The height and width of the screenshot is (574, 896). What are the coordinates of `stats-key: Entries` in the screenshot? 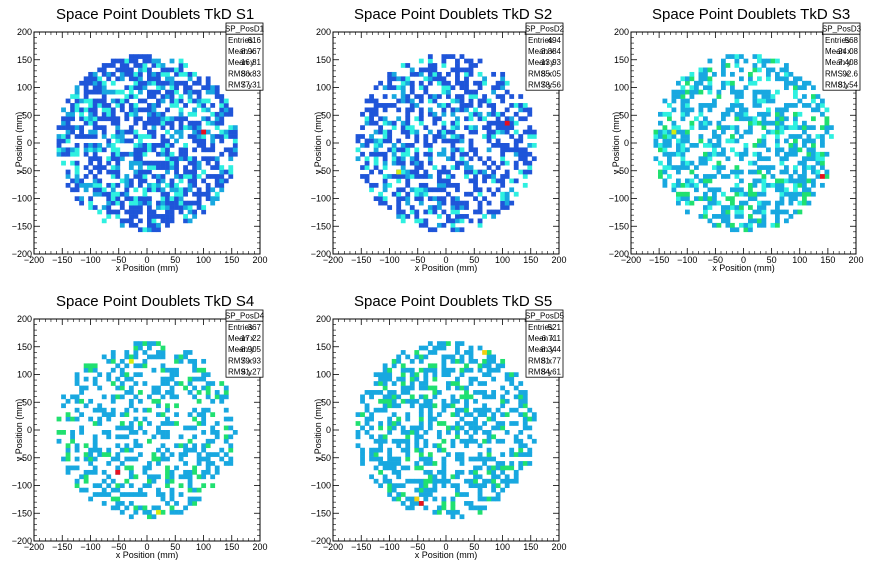 It's located at (540, 327).